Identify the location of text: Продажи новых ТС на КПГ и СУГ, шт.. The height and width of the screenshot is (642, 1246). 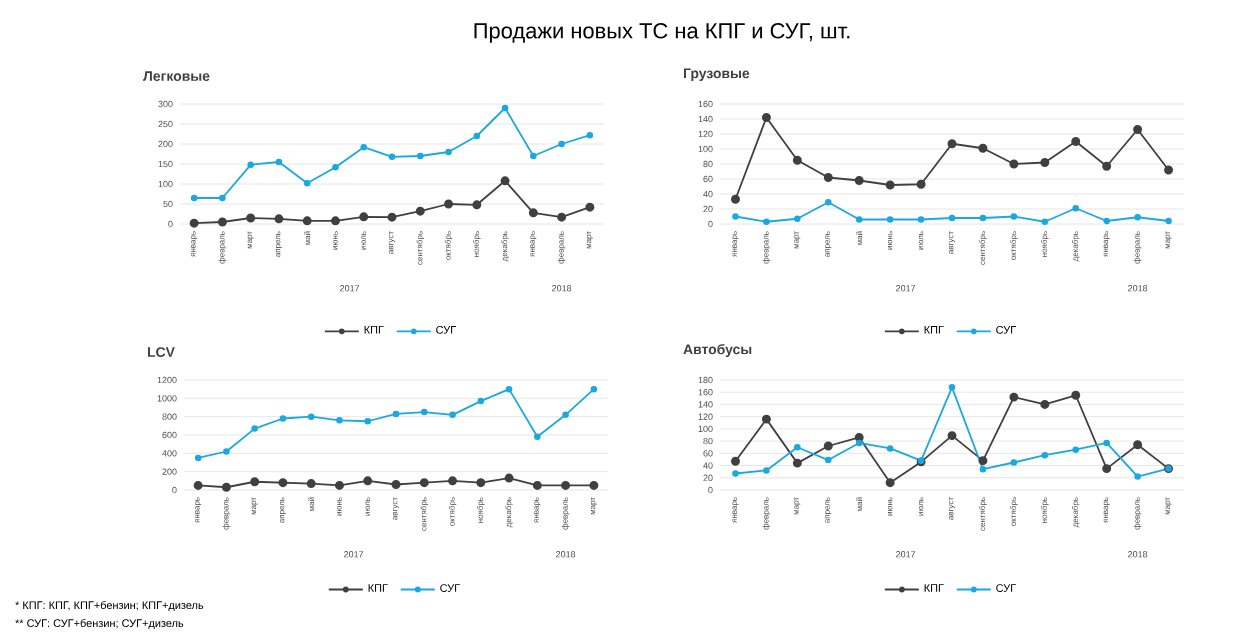
(662, 33).